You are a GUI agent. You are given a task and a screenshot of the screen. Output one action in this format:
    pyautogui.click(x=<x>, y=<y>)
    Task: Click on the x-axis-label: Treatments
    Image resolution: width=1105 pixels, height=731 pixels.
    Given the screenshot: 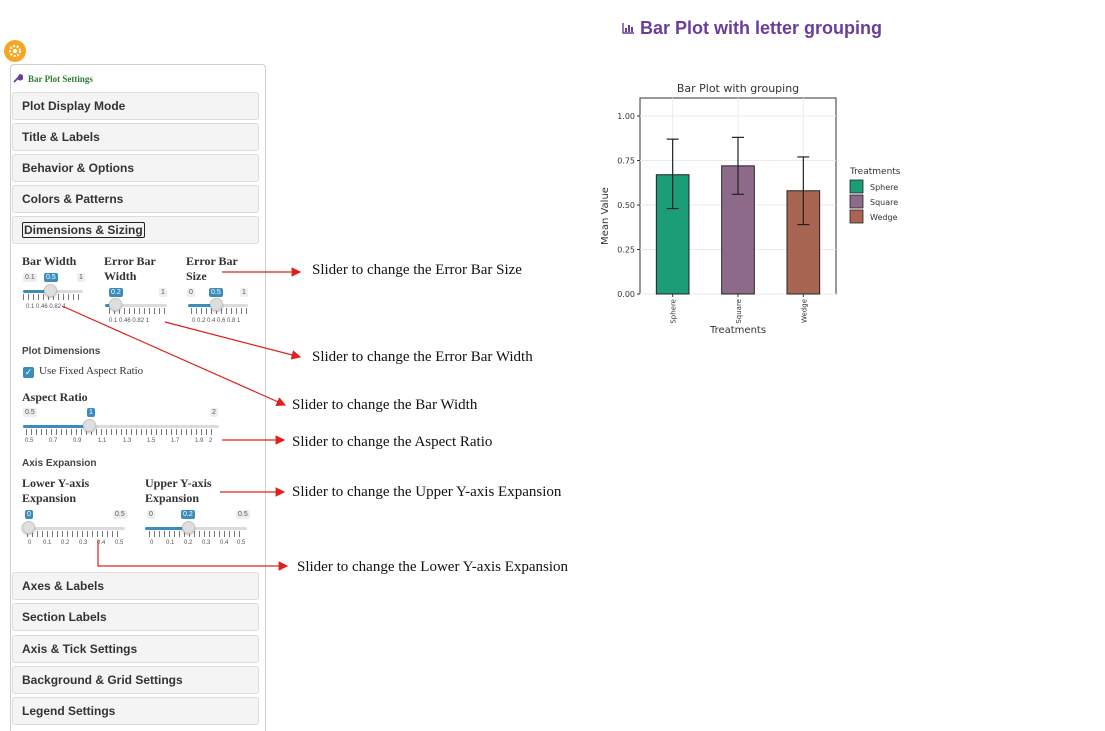 What is the action you would take?
    pyautogui.click(x=737, y=330)
    